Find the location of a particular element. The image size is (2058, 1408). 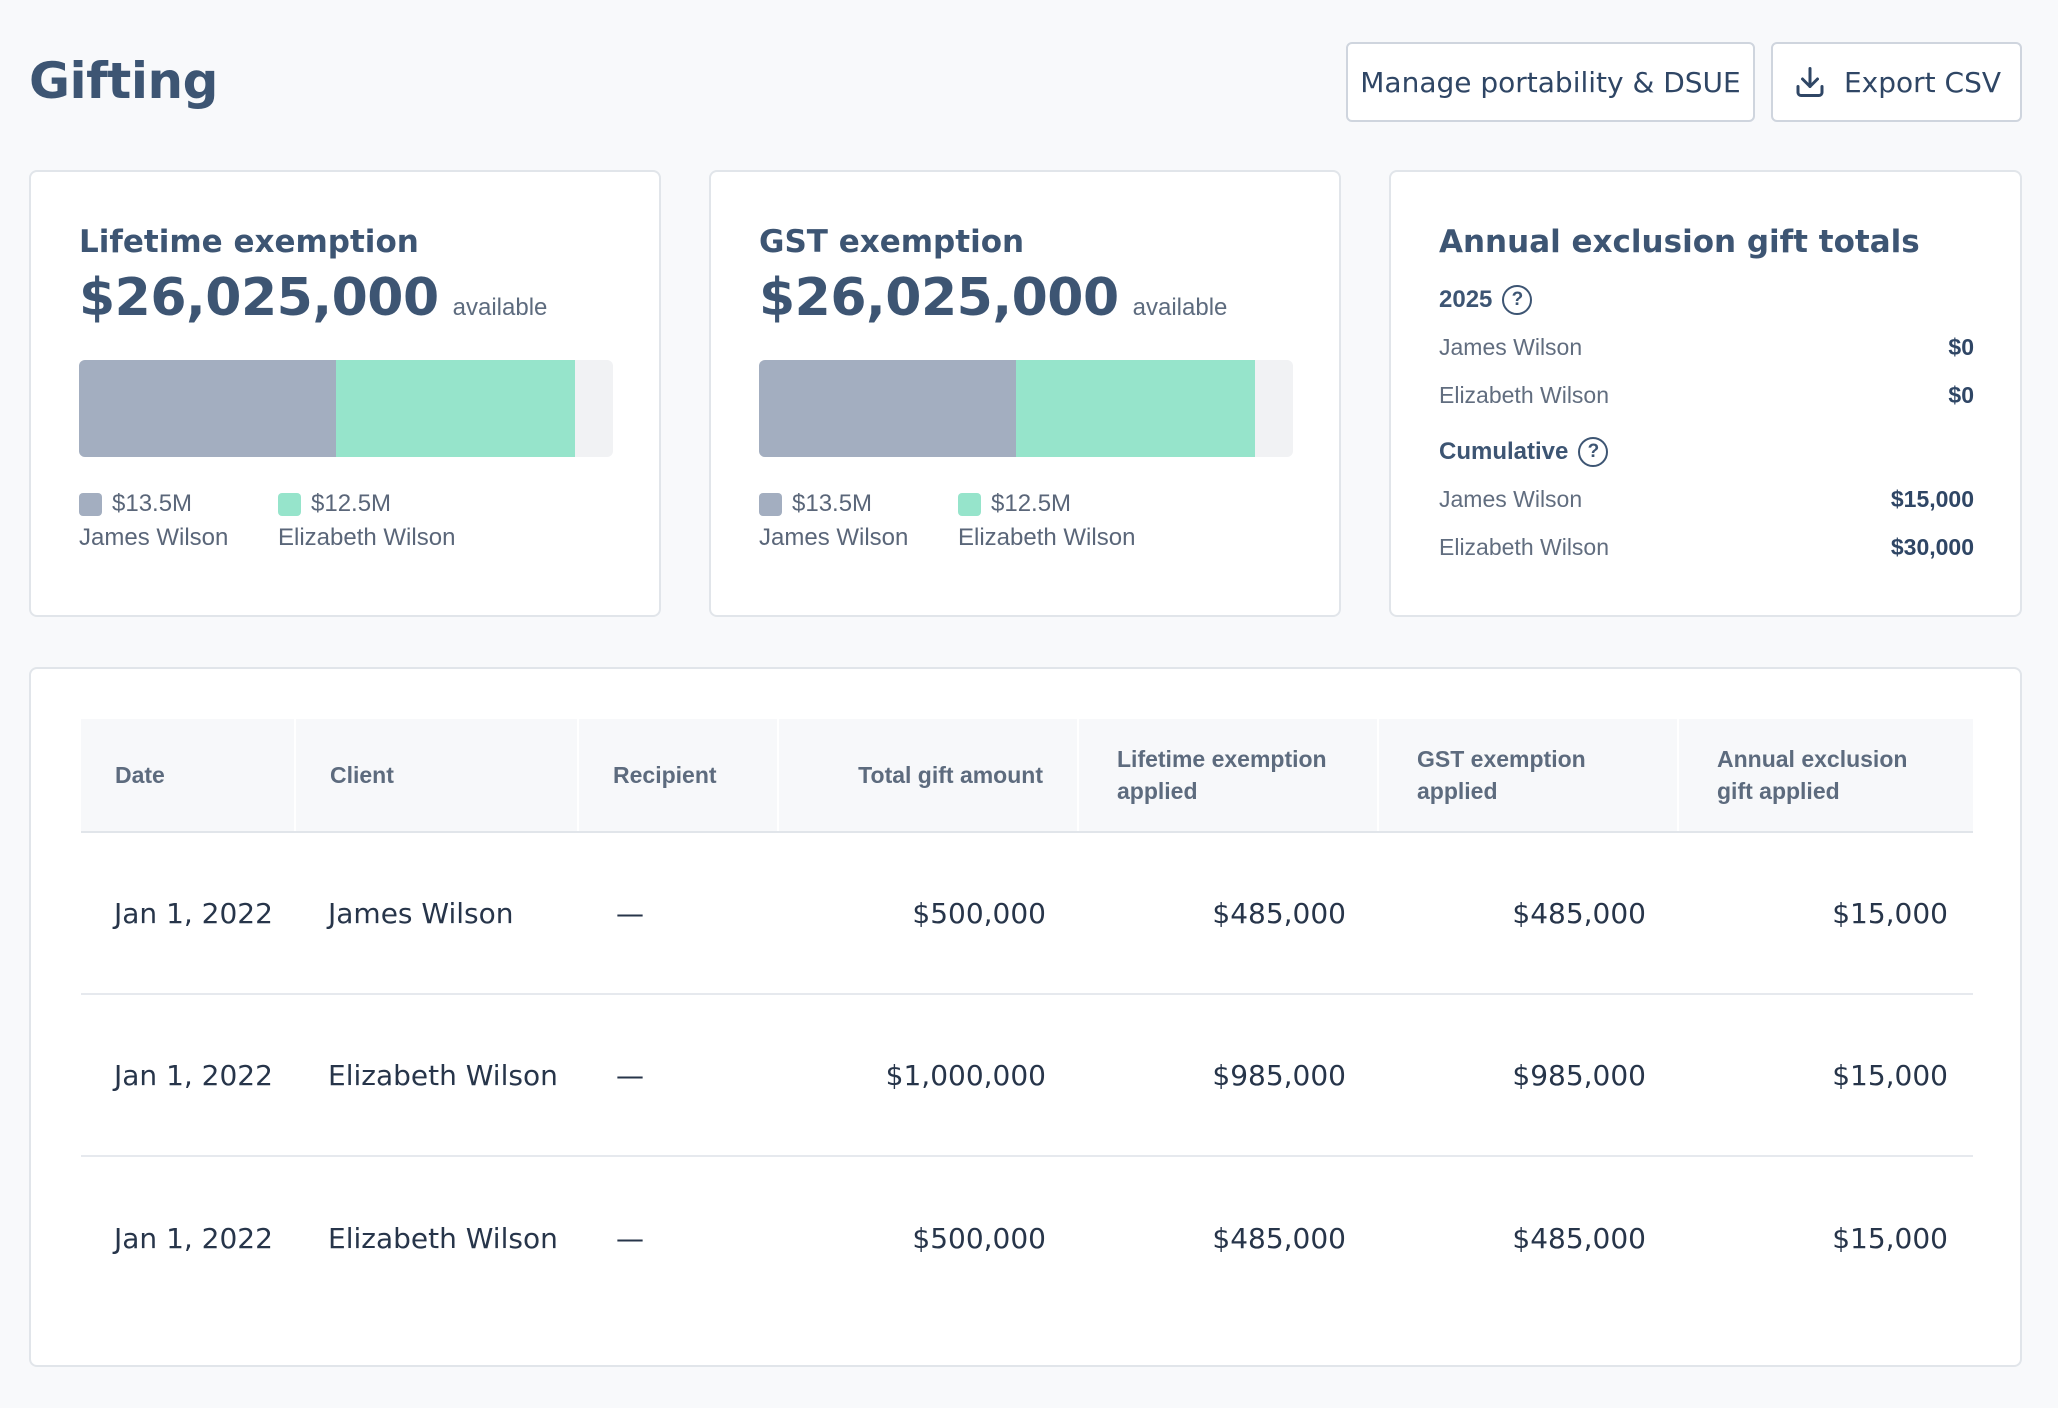

gst-exemption-bar is located at coordinates (1026, 408).